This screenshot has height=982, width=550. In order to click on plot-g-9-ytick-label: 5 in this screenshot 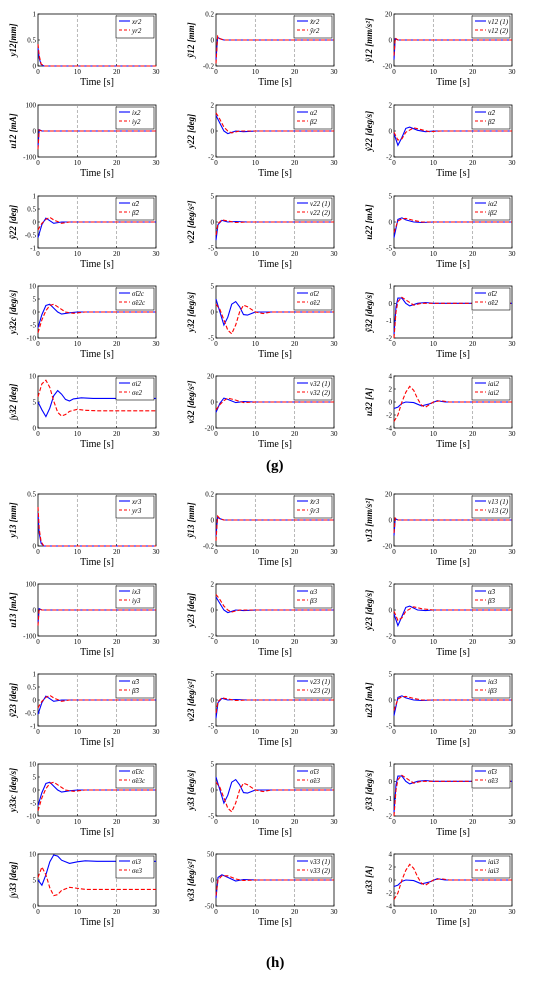, I will do `click(391, 197)`.